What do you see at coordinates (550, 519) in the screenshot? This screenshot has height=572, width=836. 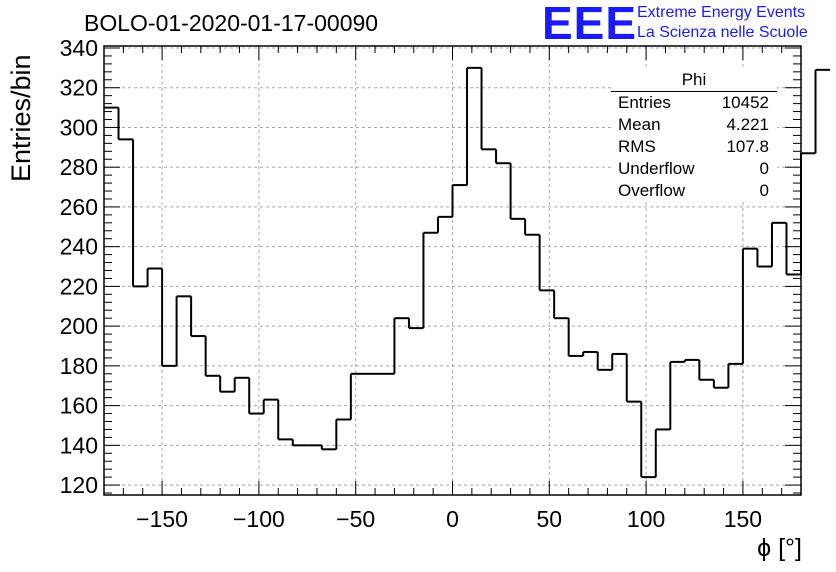 I see `x-tick-label: 50` at bounding box center [550, 519].